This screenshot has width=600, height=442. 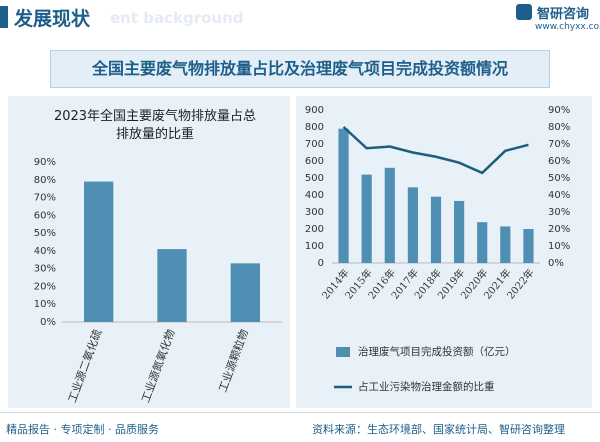 I want to click on tick-label: 200, so click(x=314, y=229).